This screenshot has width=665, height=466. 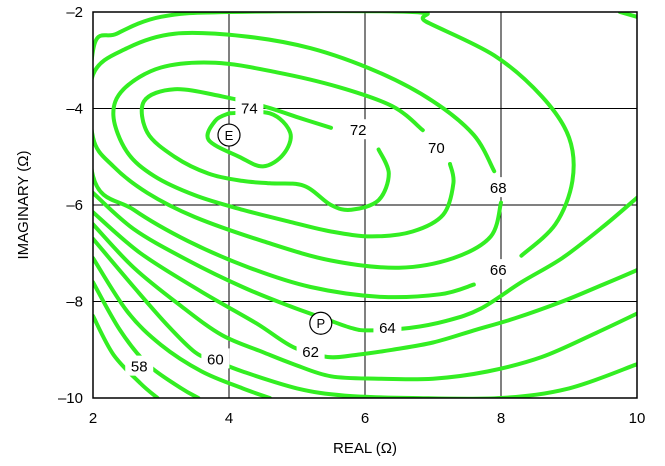 I want to click on point-label-p: P, so click(x=320, y=323).